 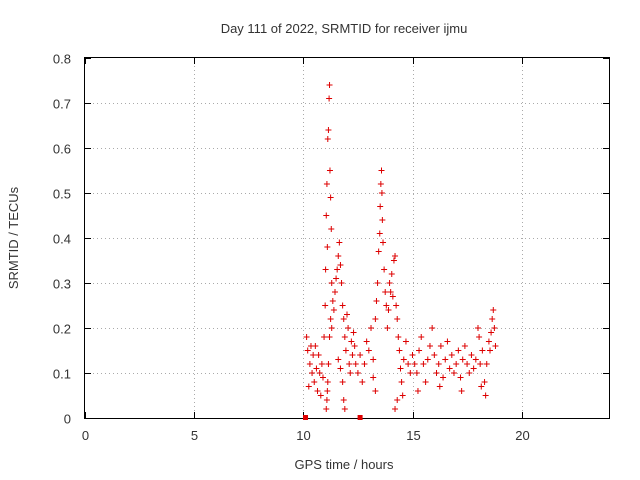 I want to click on x-tick-label: 5, so click(x=194, y=435).